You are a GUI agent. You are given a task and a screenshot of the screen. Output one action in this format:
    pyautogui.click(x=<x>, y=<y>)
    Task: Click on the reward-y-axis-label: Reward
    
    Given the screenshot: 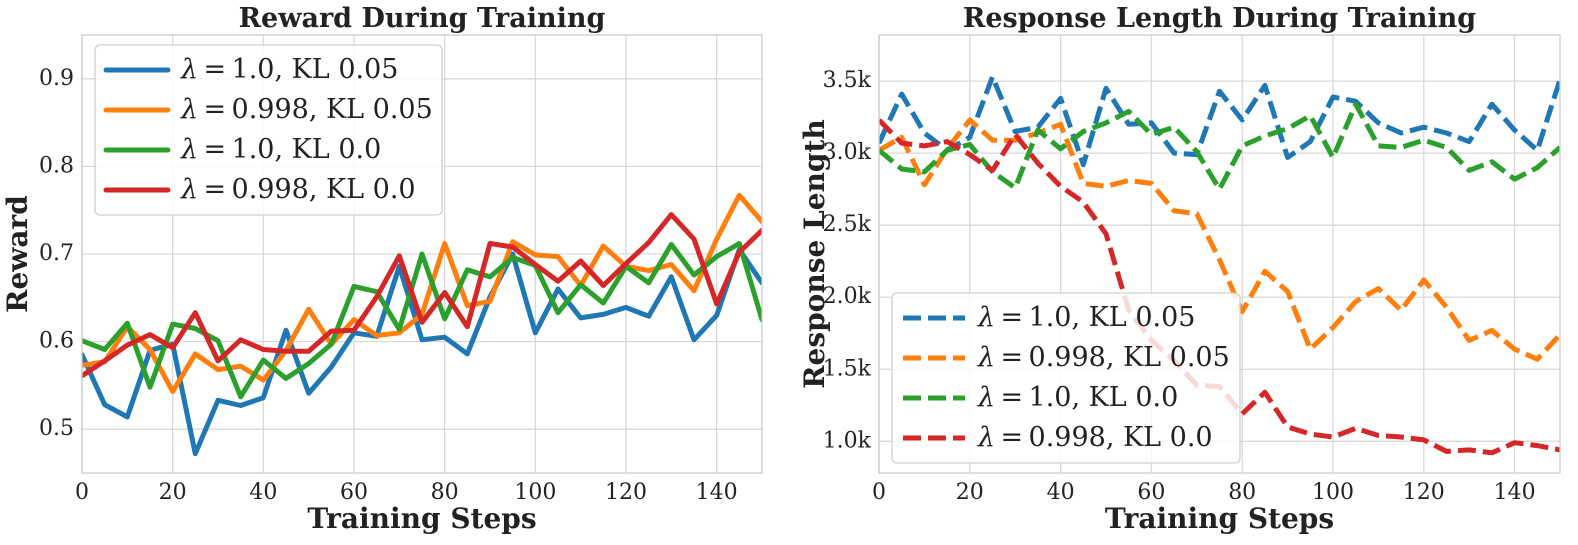 What is the action you would take?
    pyautogui.click(x=17, y=254)
    